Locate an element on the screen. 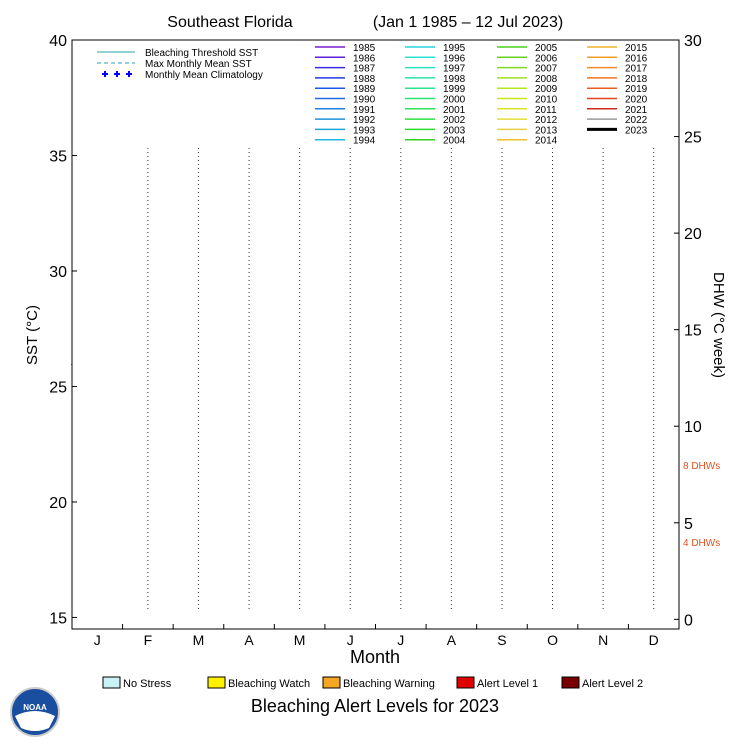 The height and width of the screenshot is (750, 750). legend-year-label: 2016 is located at coordinates (636, 58).